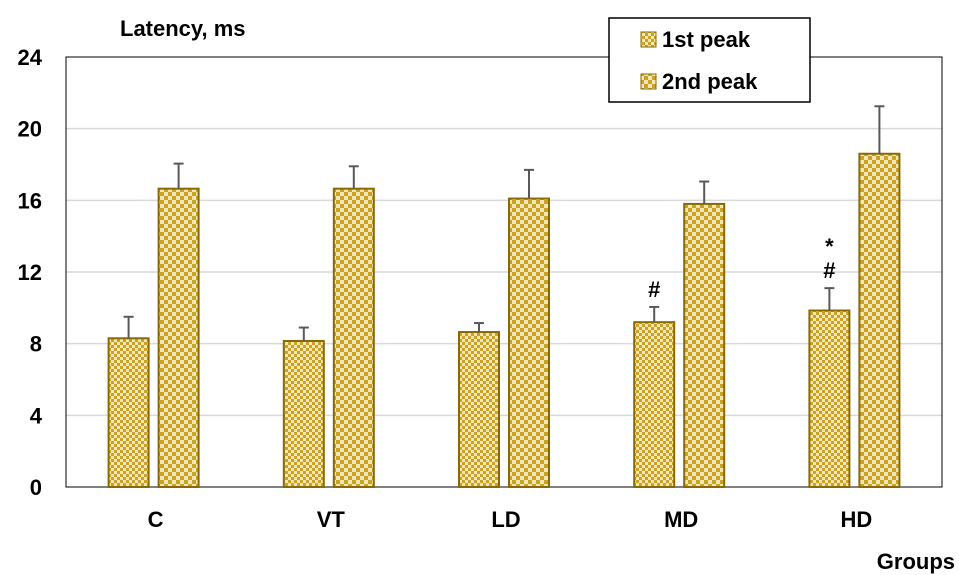 The image size is (959, 575). Describe the element at coordinates (30, 200) in the screenshot. I see `y-tick-label: 16` at that location.